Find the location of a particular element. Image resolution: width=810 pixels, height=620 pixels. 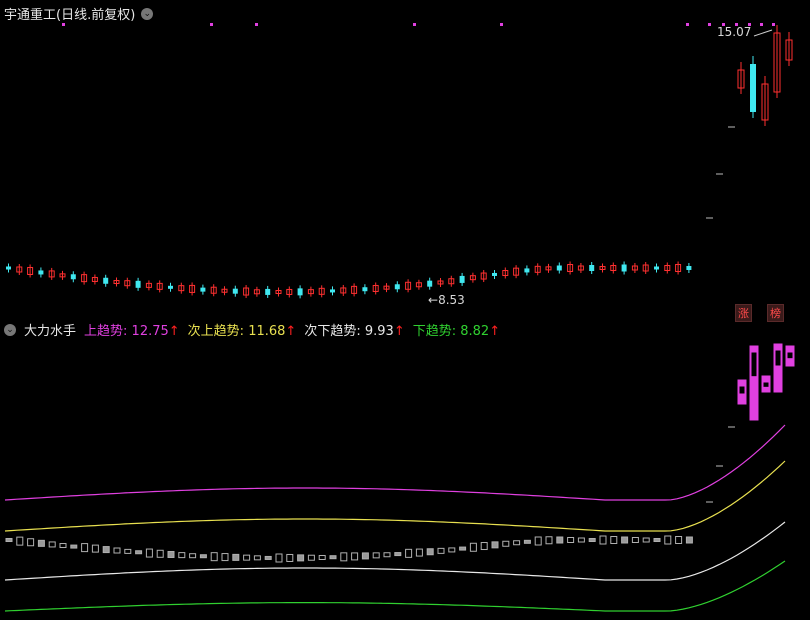

indicator-bar-inner is located at coordinates (742, 390).